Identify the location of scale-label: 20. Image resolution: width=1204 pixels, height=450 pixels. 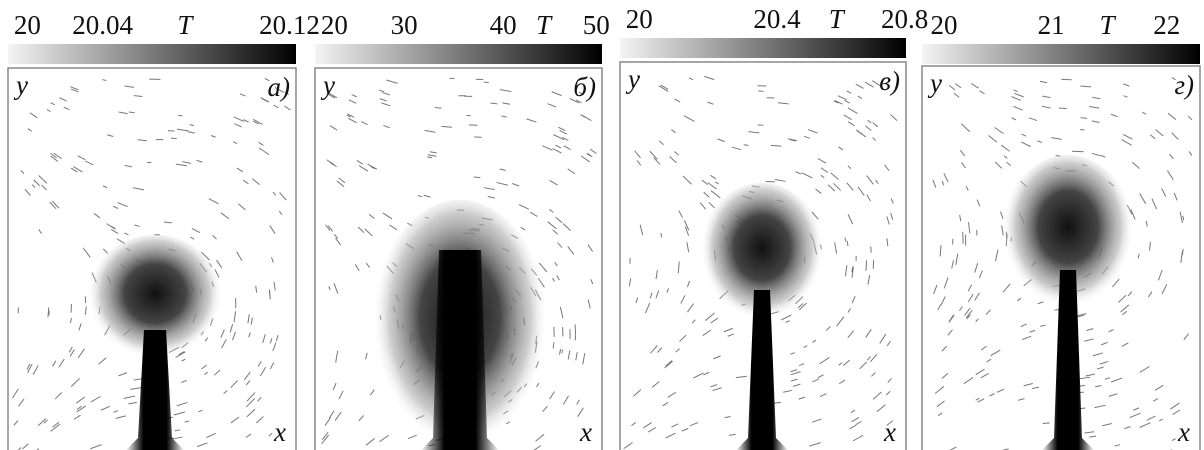
(639, 19).